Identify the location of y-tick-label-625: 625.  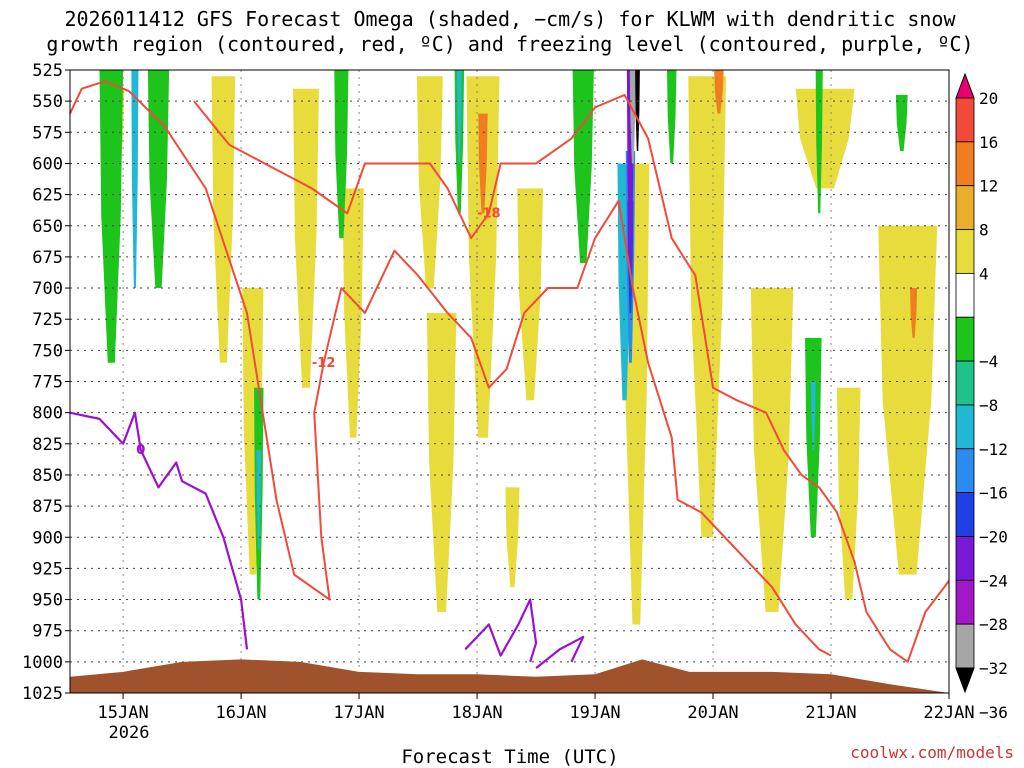
(47, 196).